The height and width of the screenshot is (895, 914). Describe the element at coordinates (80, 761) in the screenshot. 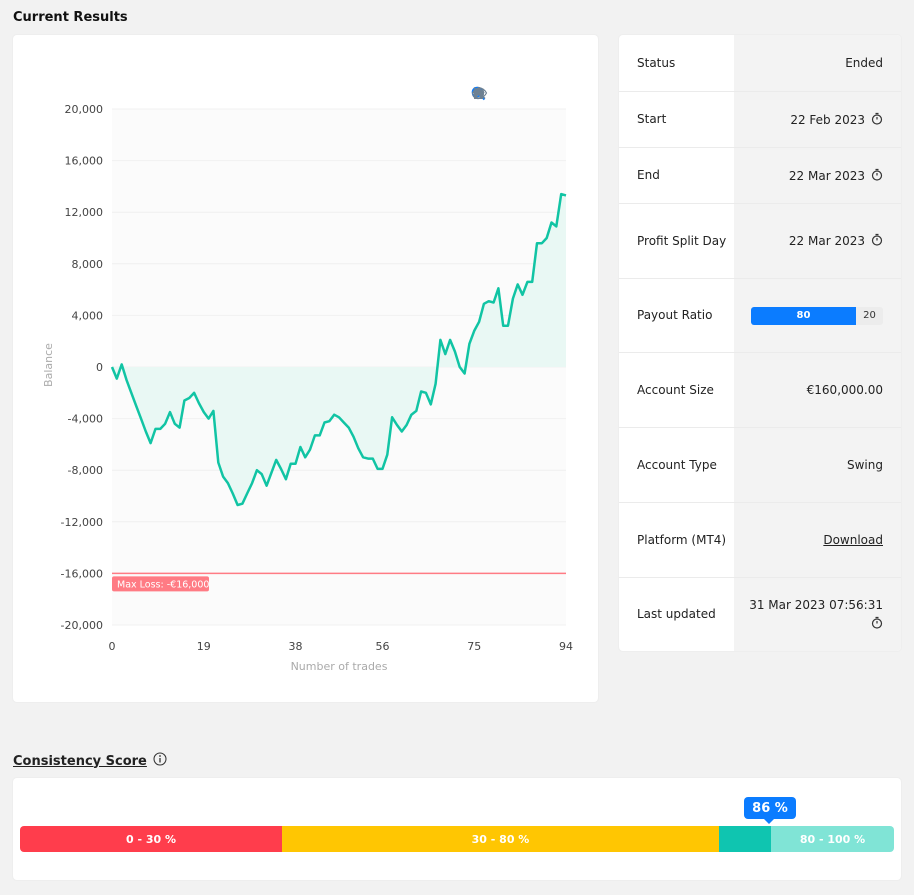

I see `consistency-score-label: Consistency Score` at that location.